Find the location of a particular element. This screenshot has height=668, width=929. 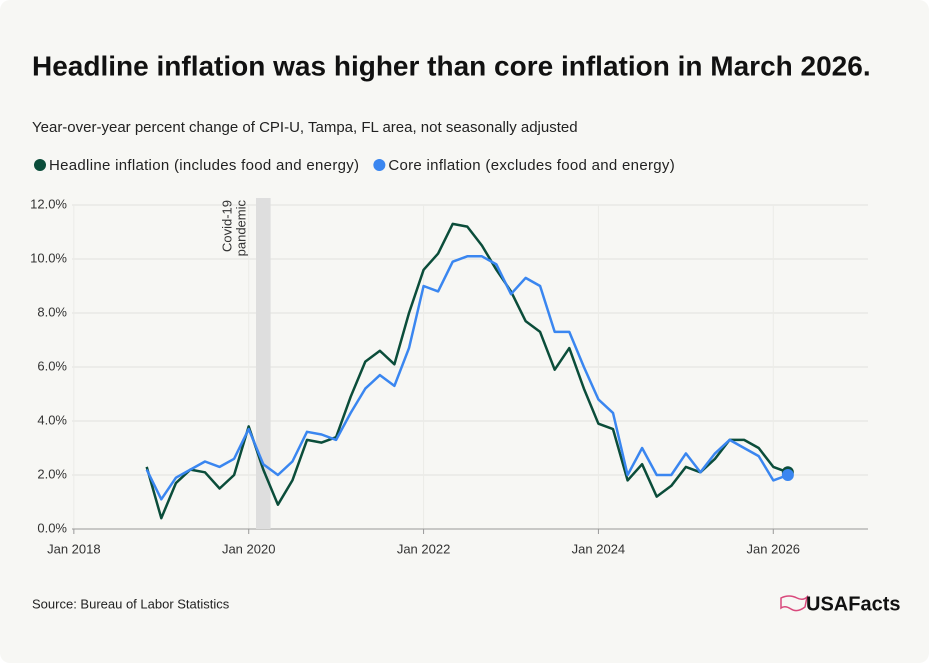

brand: USAFacts is located at coordinates (853, 604).